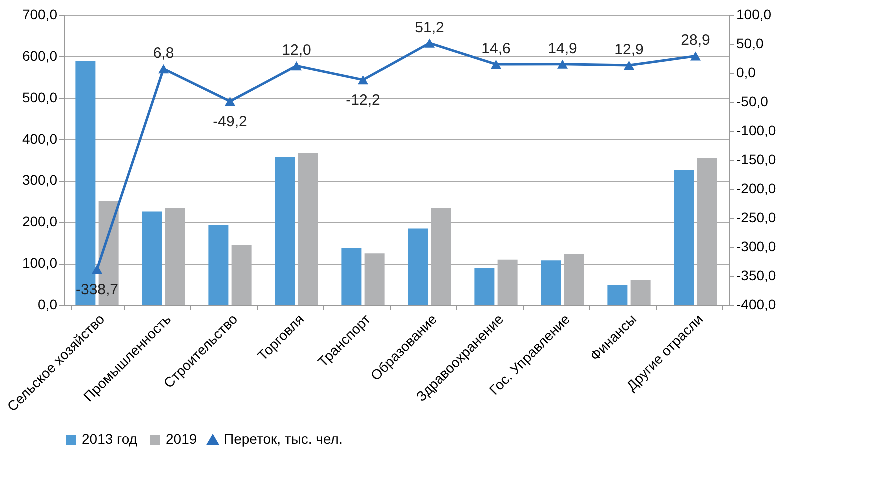 This screenshot has width=881, height=480. What do you see at coordinates (756, 160) in the screenshot?
I see `y2-tick-label: -150,0` at bounding box center [756, 160].